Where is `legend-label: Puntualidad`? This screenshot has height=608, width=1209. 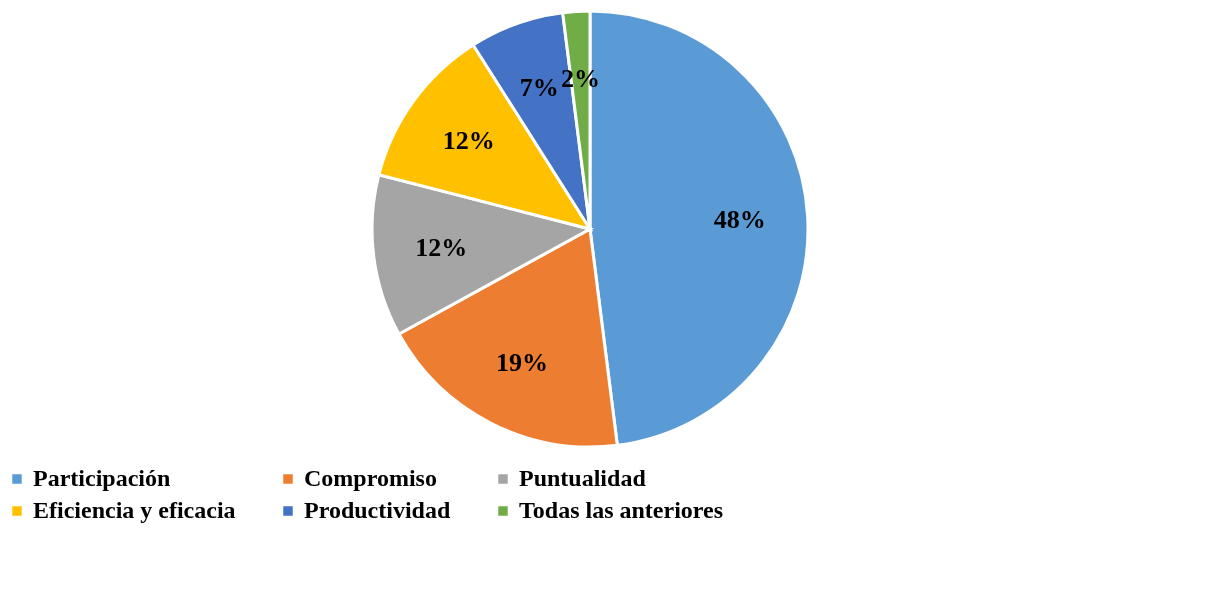 legend-label: Puntualidad is located at coordinates (583, 478).